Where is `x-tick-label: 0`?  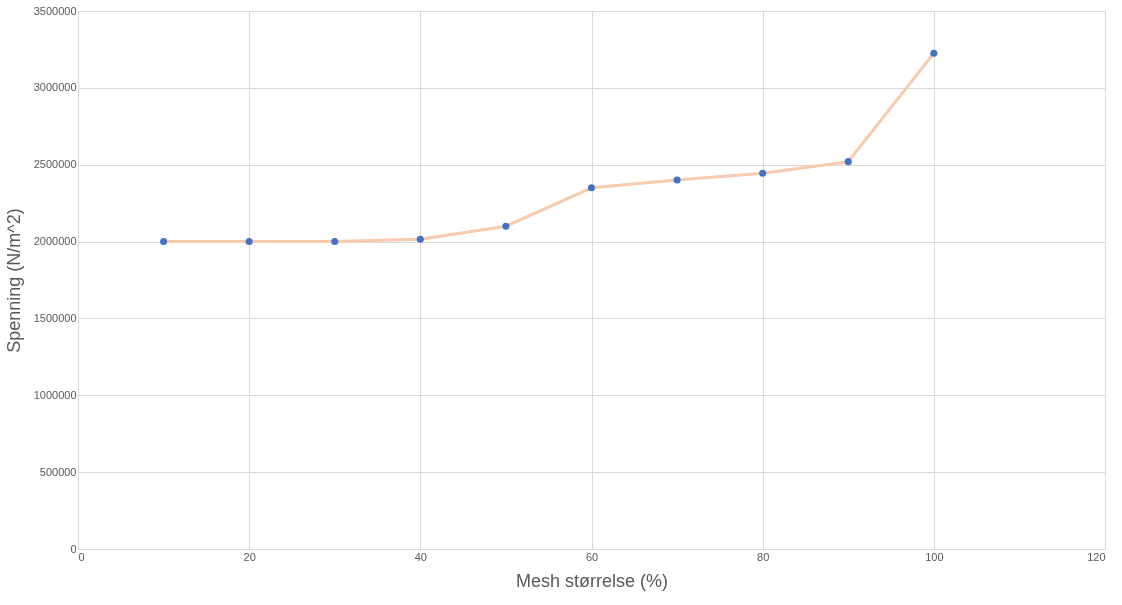 x-tick-label: 0 is located at coordinates (81, 556).